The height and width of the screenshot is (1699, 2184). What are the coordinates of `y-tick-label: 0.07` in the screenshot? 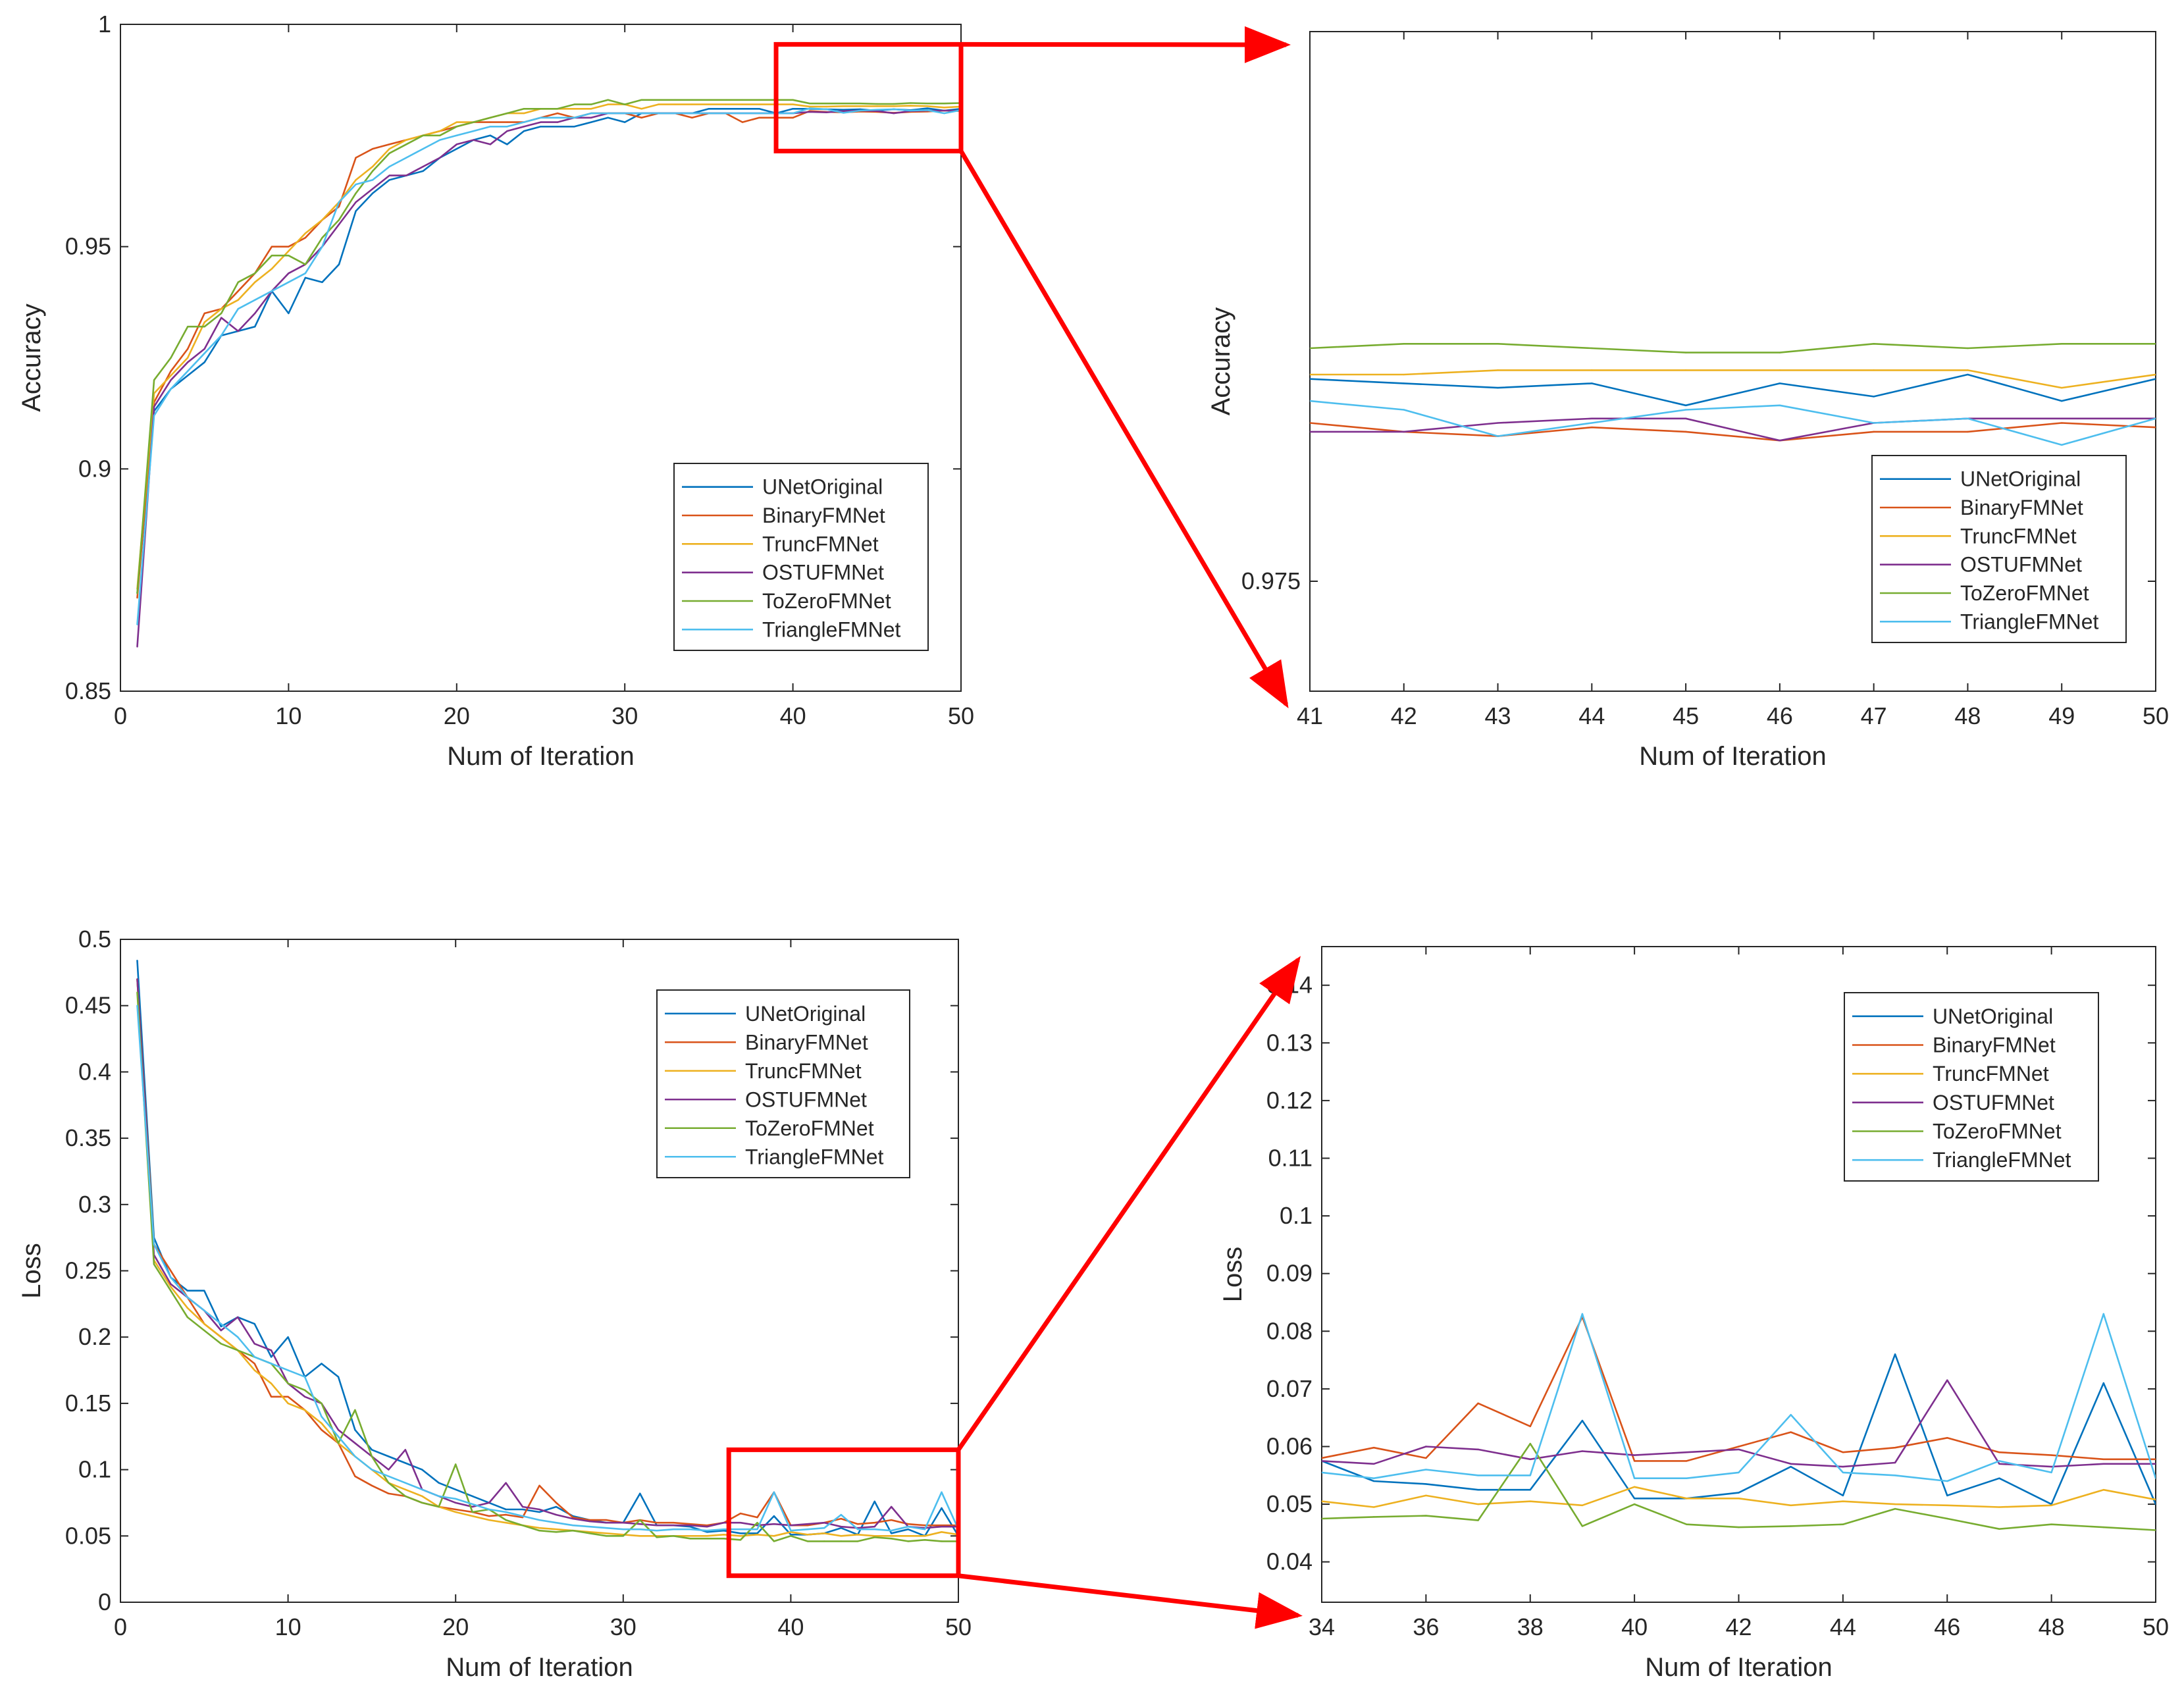 It's located at (1289, 1388).